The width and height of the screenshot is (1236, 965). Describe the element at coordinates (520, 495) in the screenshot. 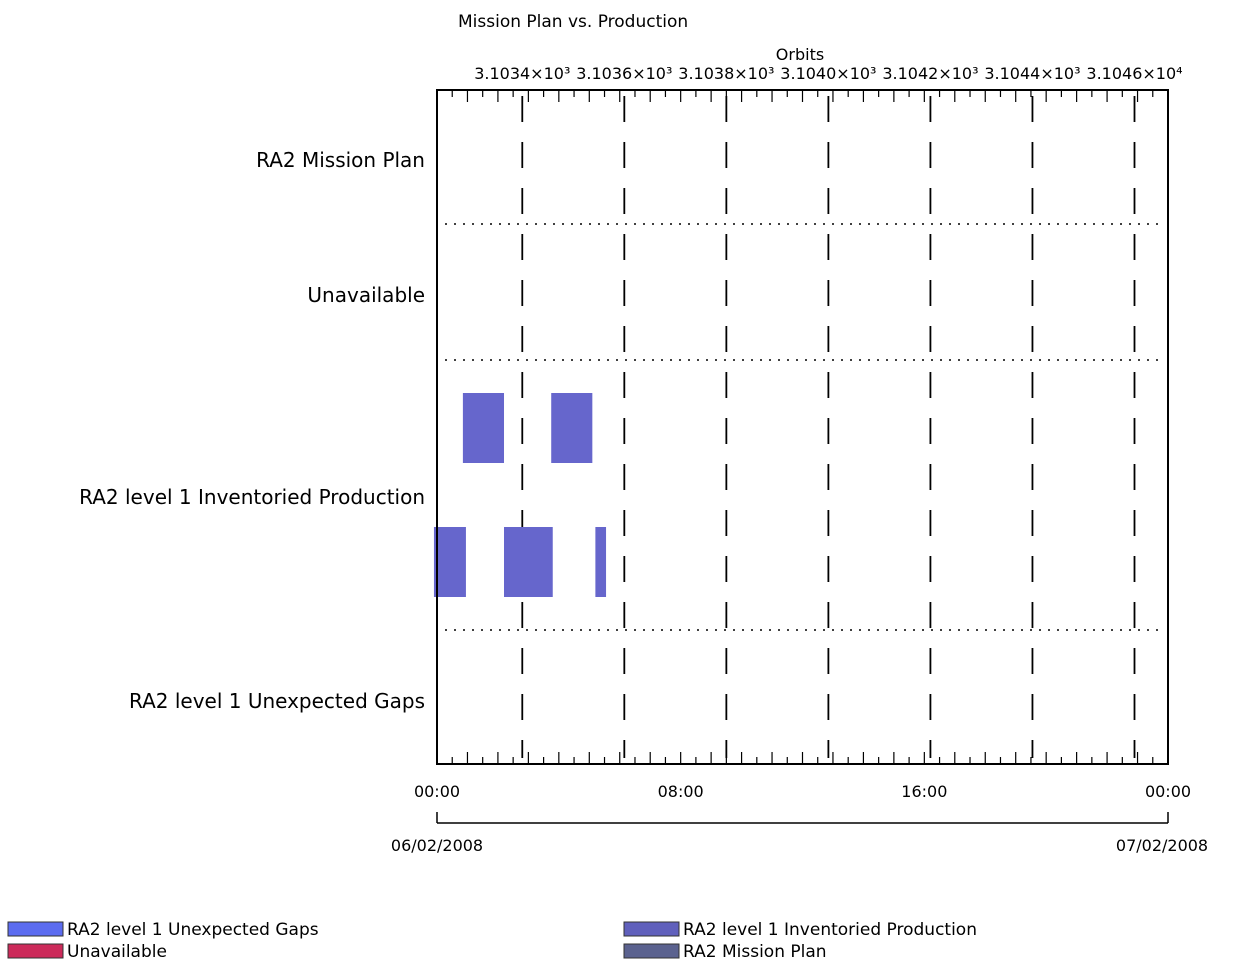

I see `bars` at that location.